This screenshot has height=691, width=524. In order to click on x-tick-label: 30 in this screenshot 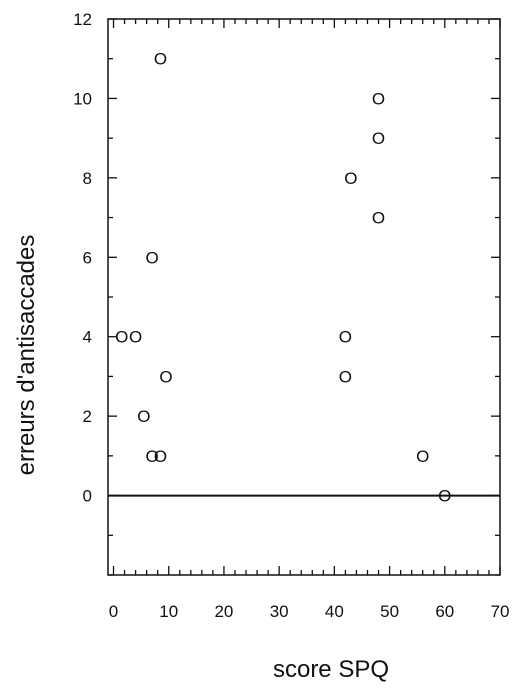, I will do `click(279, 611)`.